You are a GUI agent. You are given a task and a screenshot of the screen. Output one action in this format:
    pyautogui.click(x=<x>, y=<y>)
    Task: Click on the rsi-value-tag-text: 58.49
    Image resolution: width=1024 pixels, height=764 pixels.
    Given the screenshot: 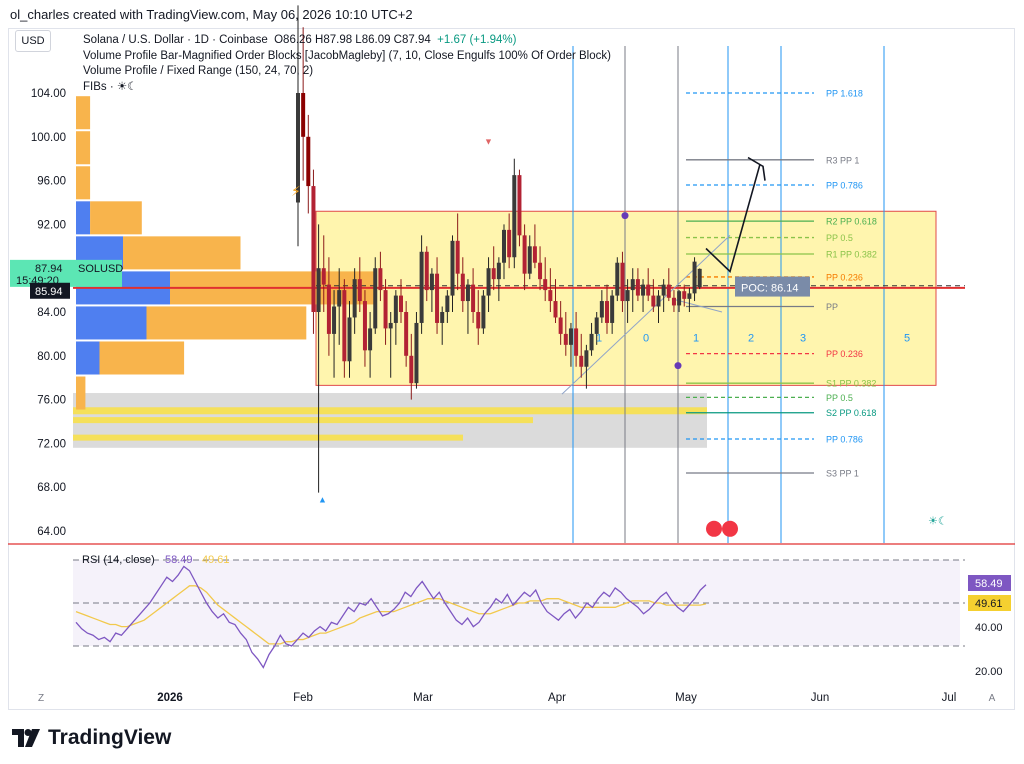 What is the action you would take?
    pyautogui.click(x=989, y=584)
    